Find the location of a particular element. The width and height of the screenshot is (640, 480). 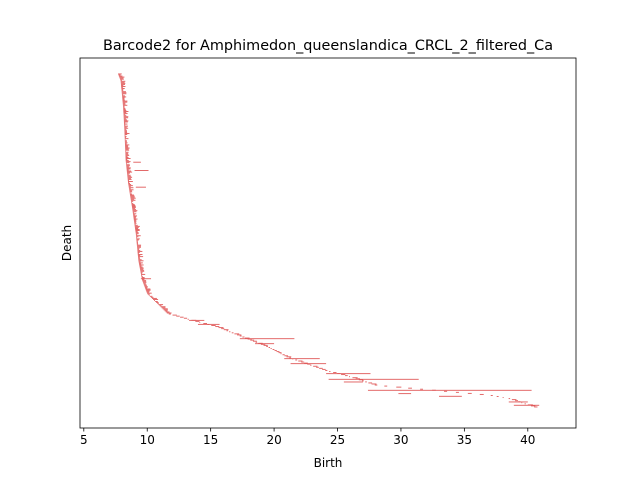

x-tick-label: 15 is located at coordinates (210, 440).